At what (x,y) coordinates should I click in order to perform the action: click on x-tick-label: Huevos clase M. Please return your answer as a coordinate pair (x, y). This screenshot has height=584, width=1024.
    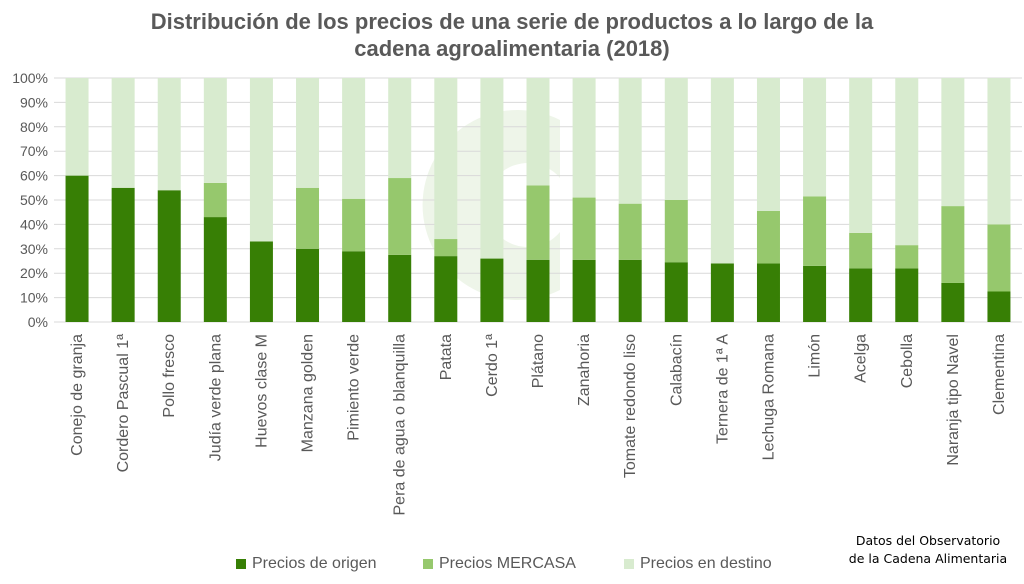
    Looking at the image, I should click on (261, 391).